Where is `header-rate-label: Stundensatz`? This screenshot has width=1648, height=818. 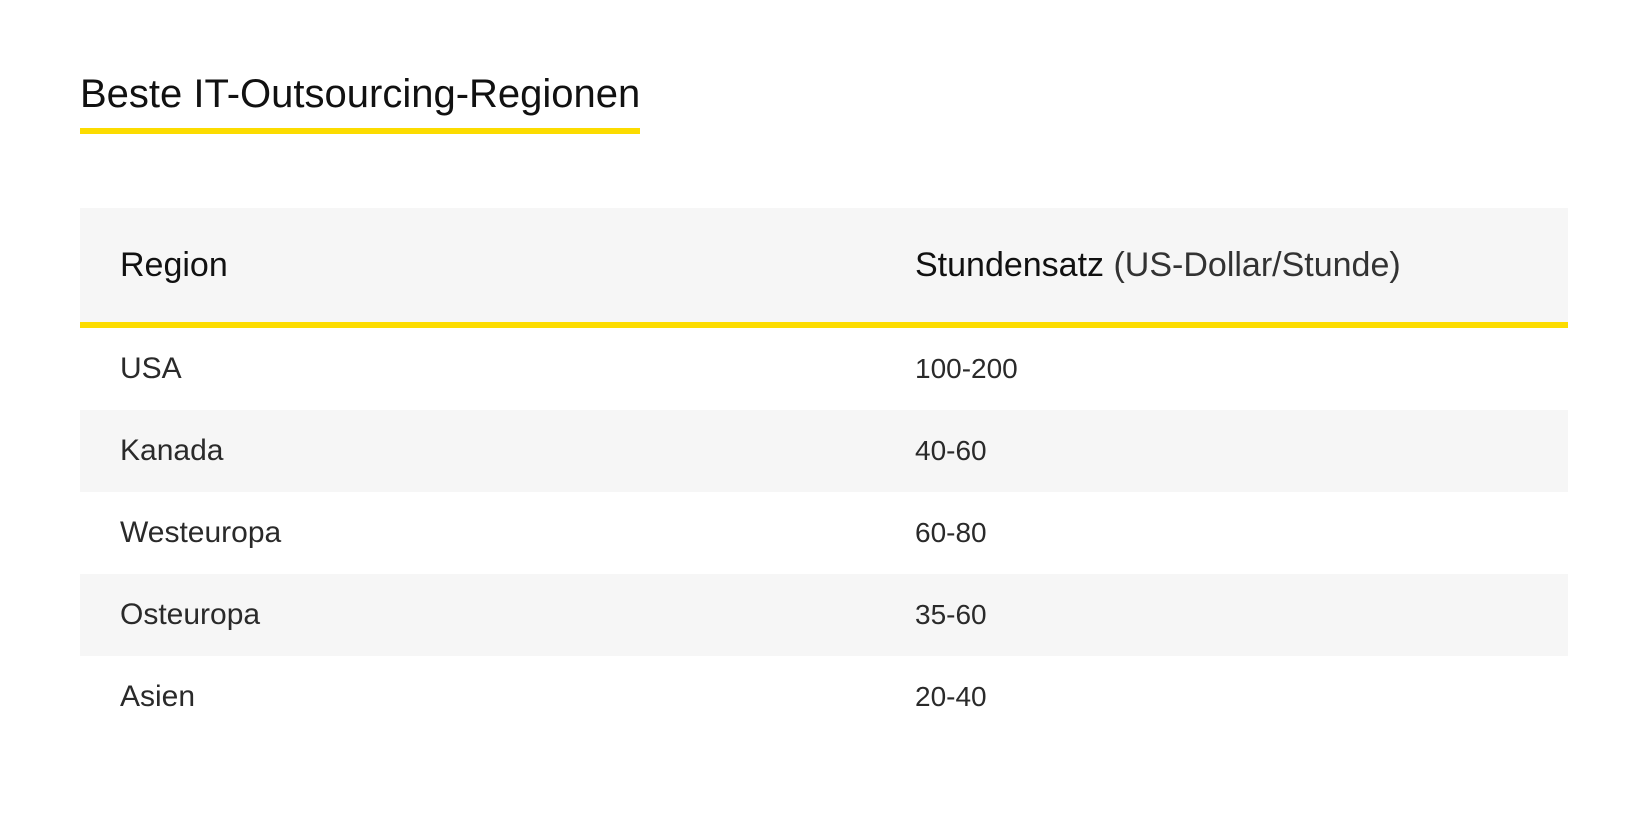
header-rate-label: Stundensatz is located at coordinates (1010, 264).